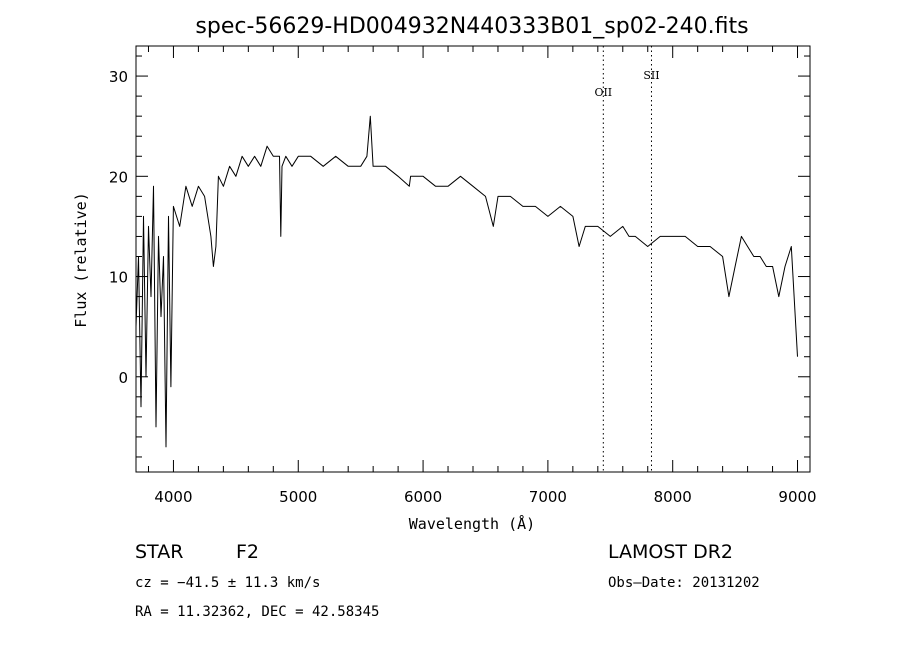  What do you see at coordinates (173, 497) in the screenshot?
I see `x-tick-label: 4000` at bounding box center [173, 497].